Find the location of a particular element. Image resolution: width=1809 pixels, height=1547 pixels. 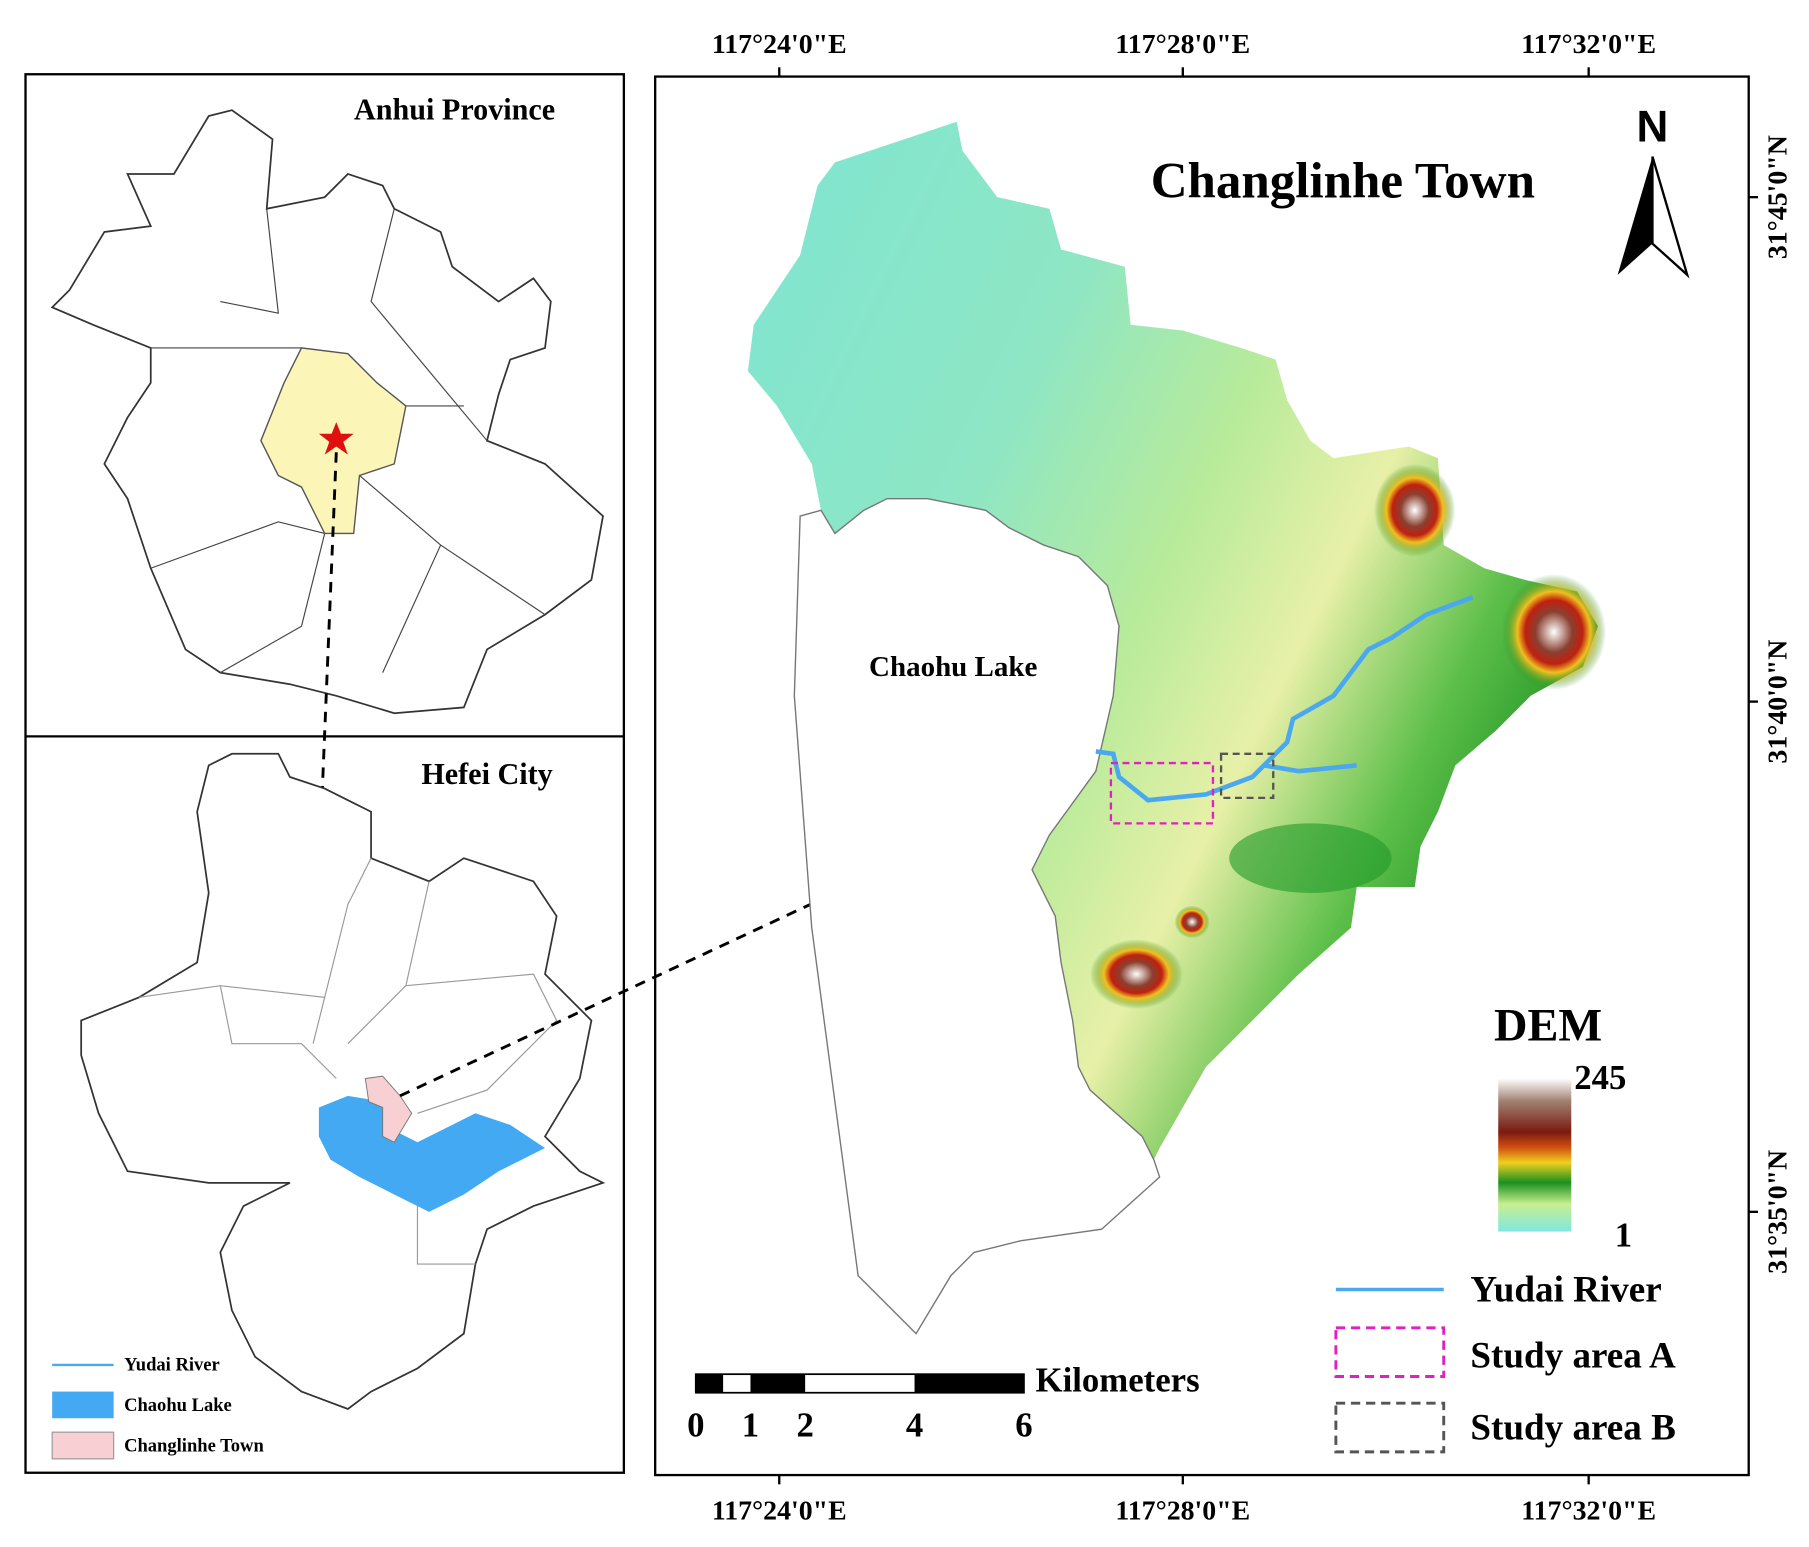

scale-label: 0 is located at coordinates (695, 1425).